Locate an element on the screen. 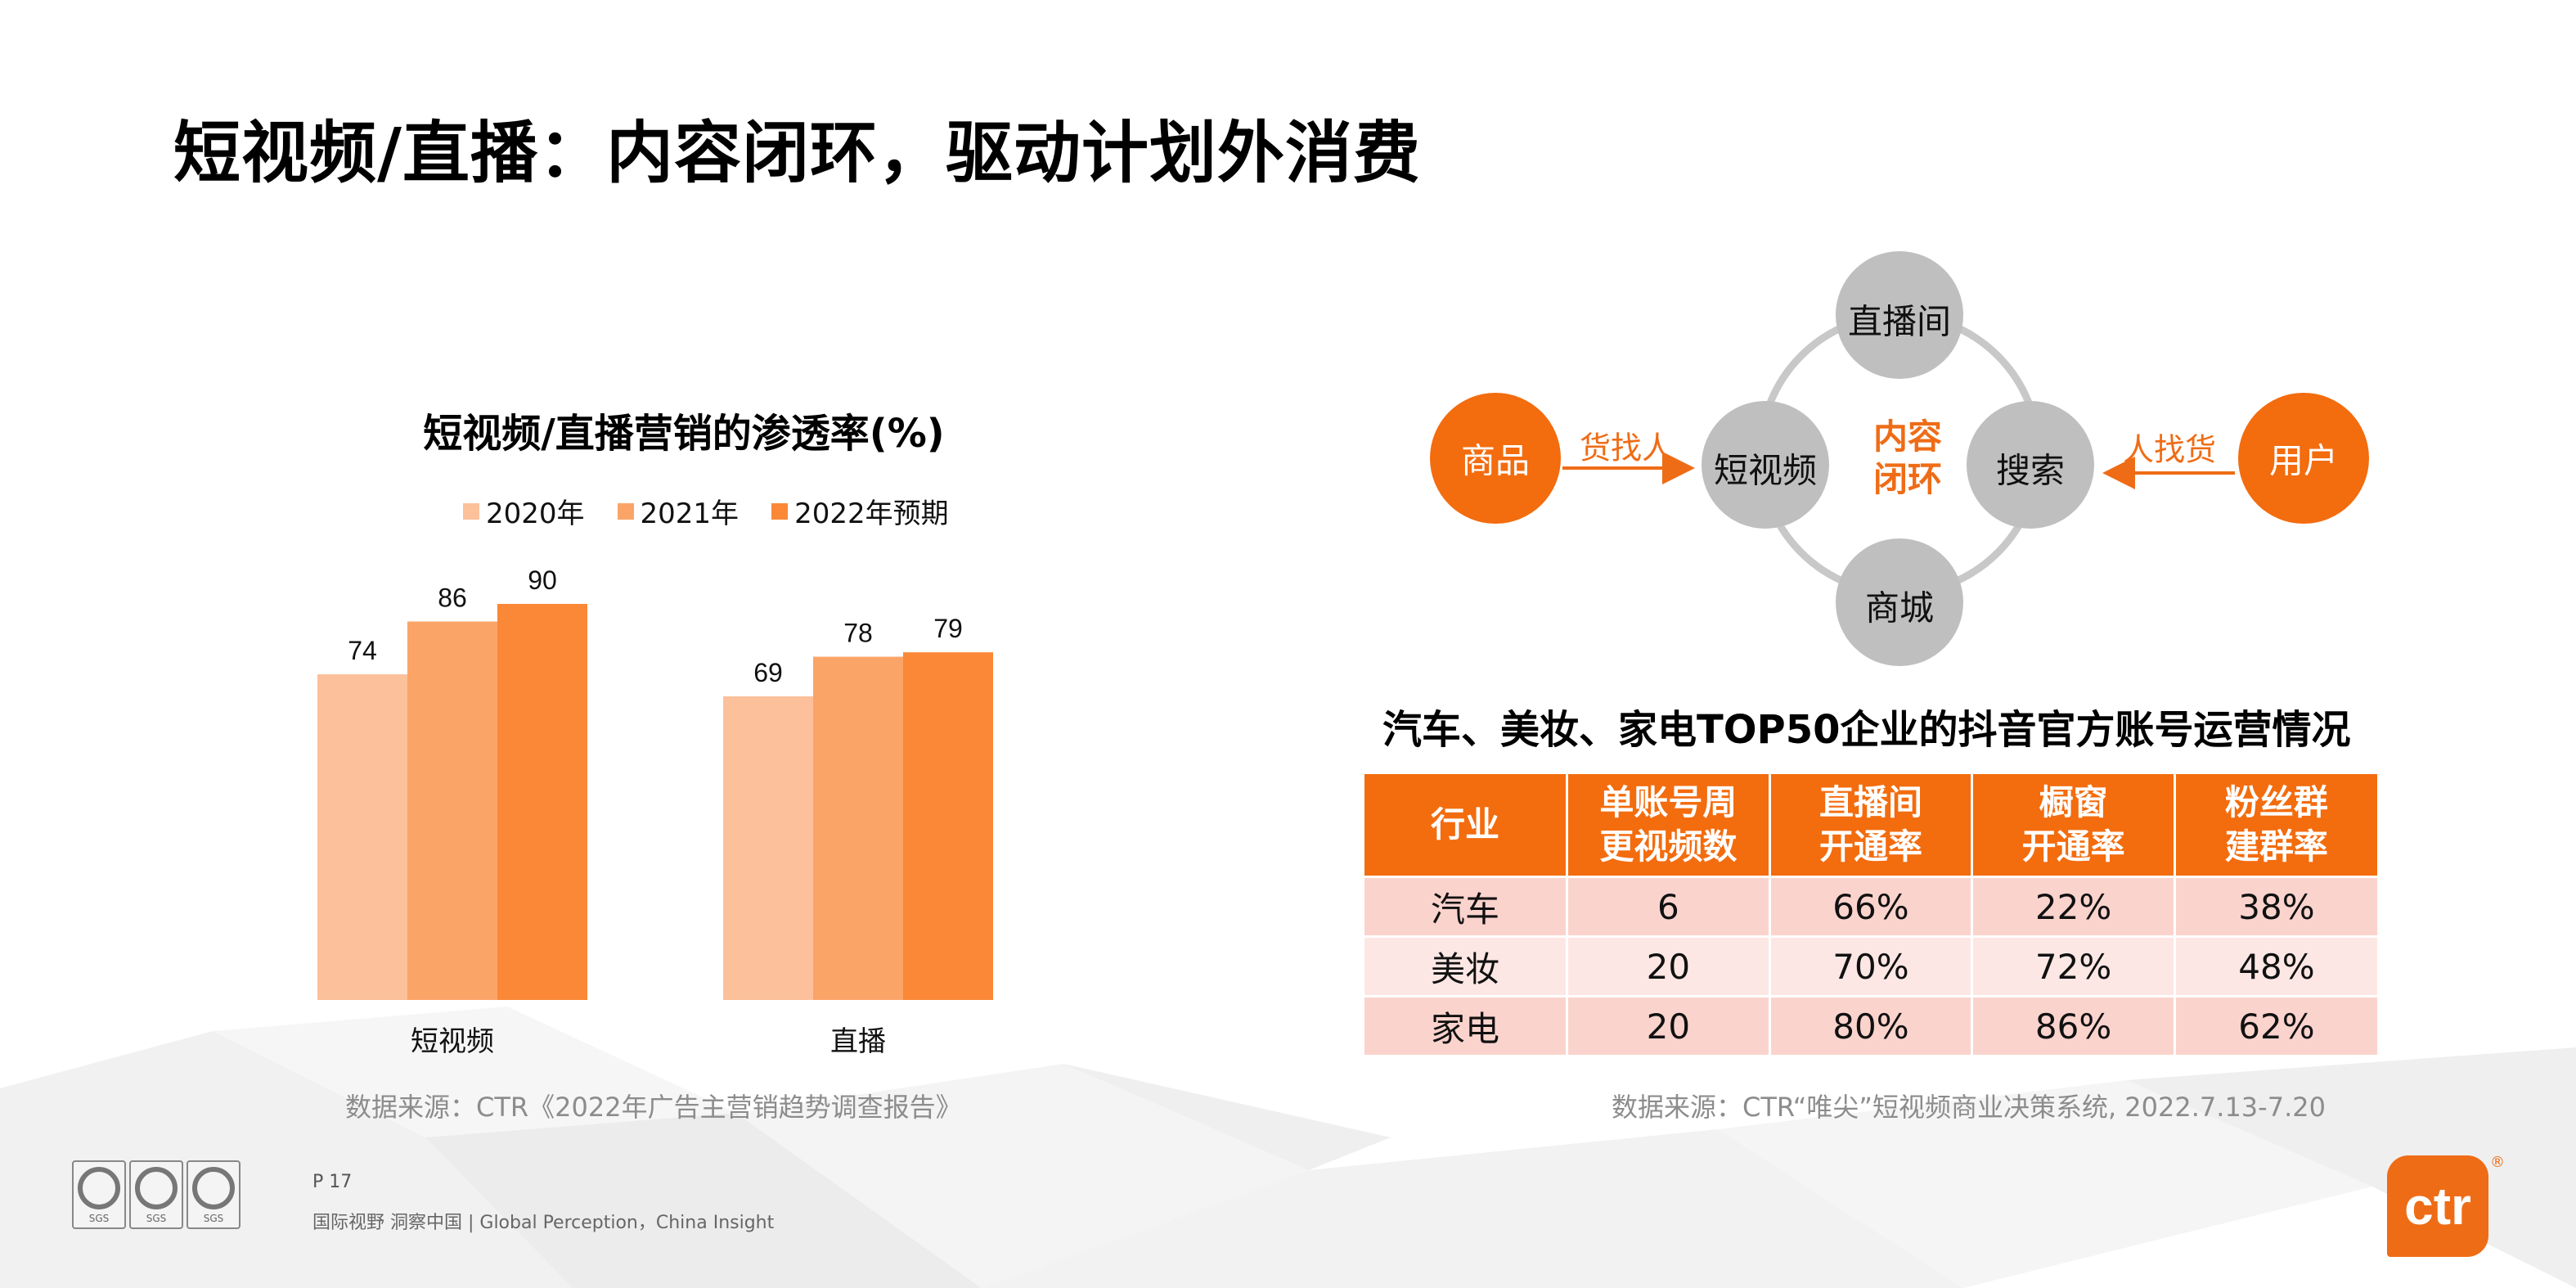 The width and height of the screenshot is (2576, 1288). node-label-user: 用户 is located at coordinates (2303, 460).